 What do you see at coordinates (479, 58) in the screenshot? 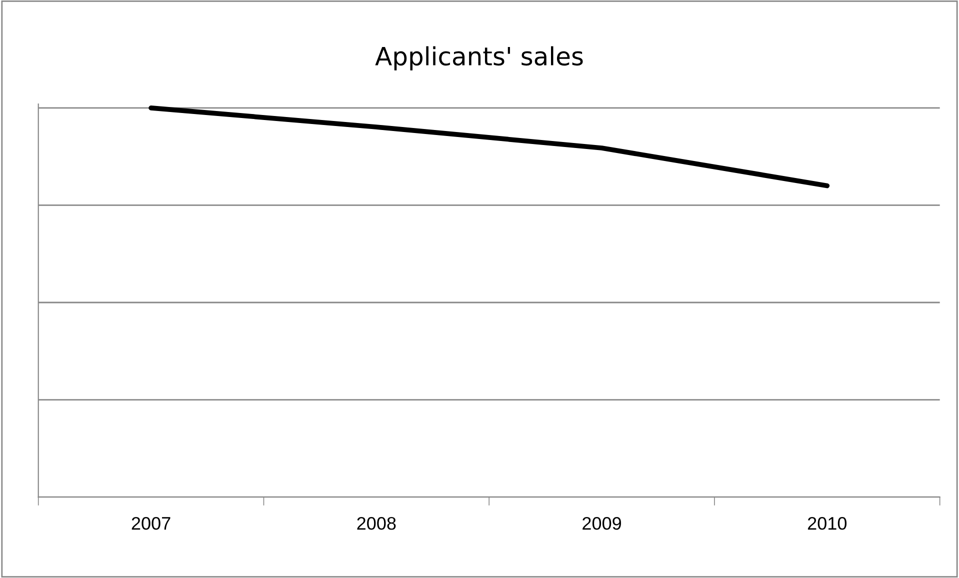
I see `chart-title: Applicants' sales` at bounding box center [479, 58].